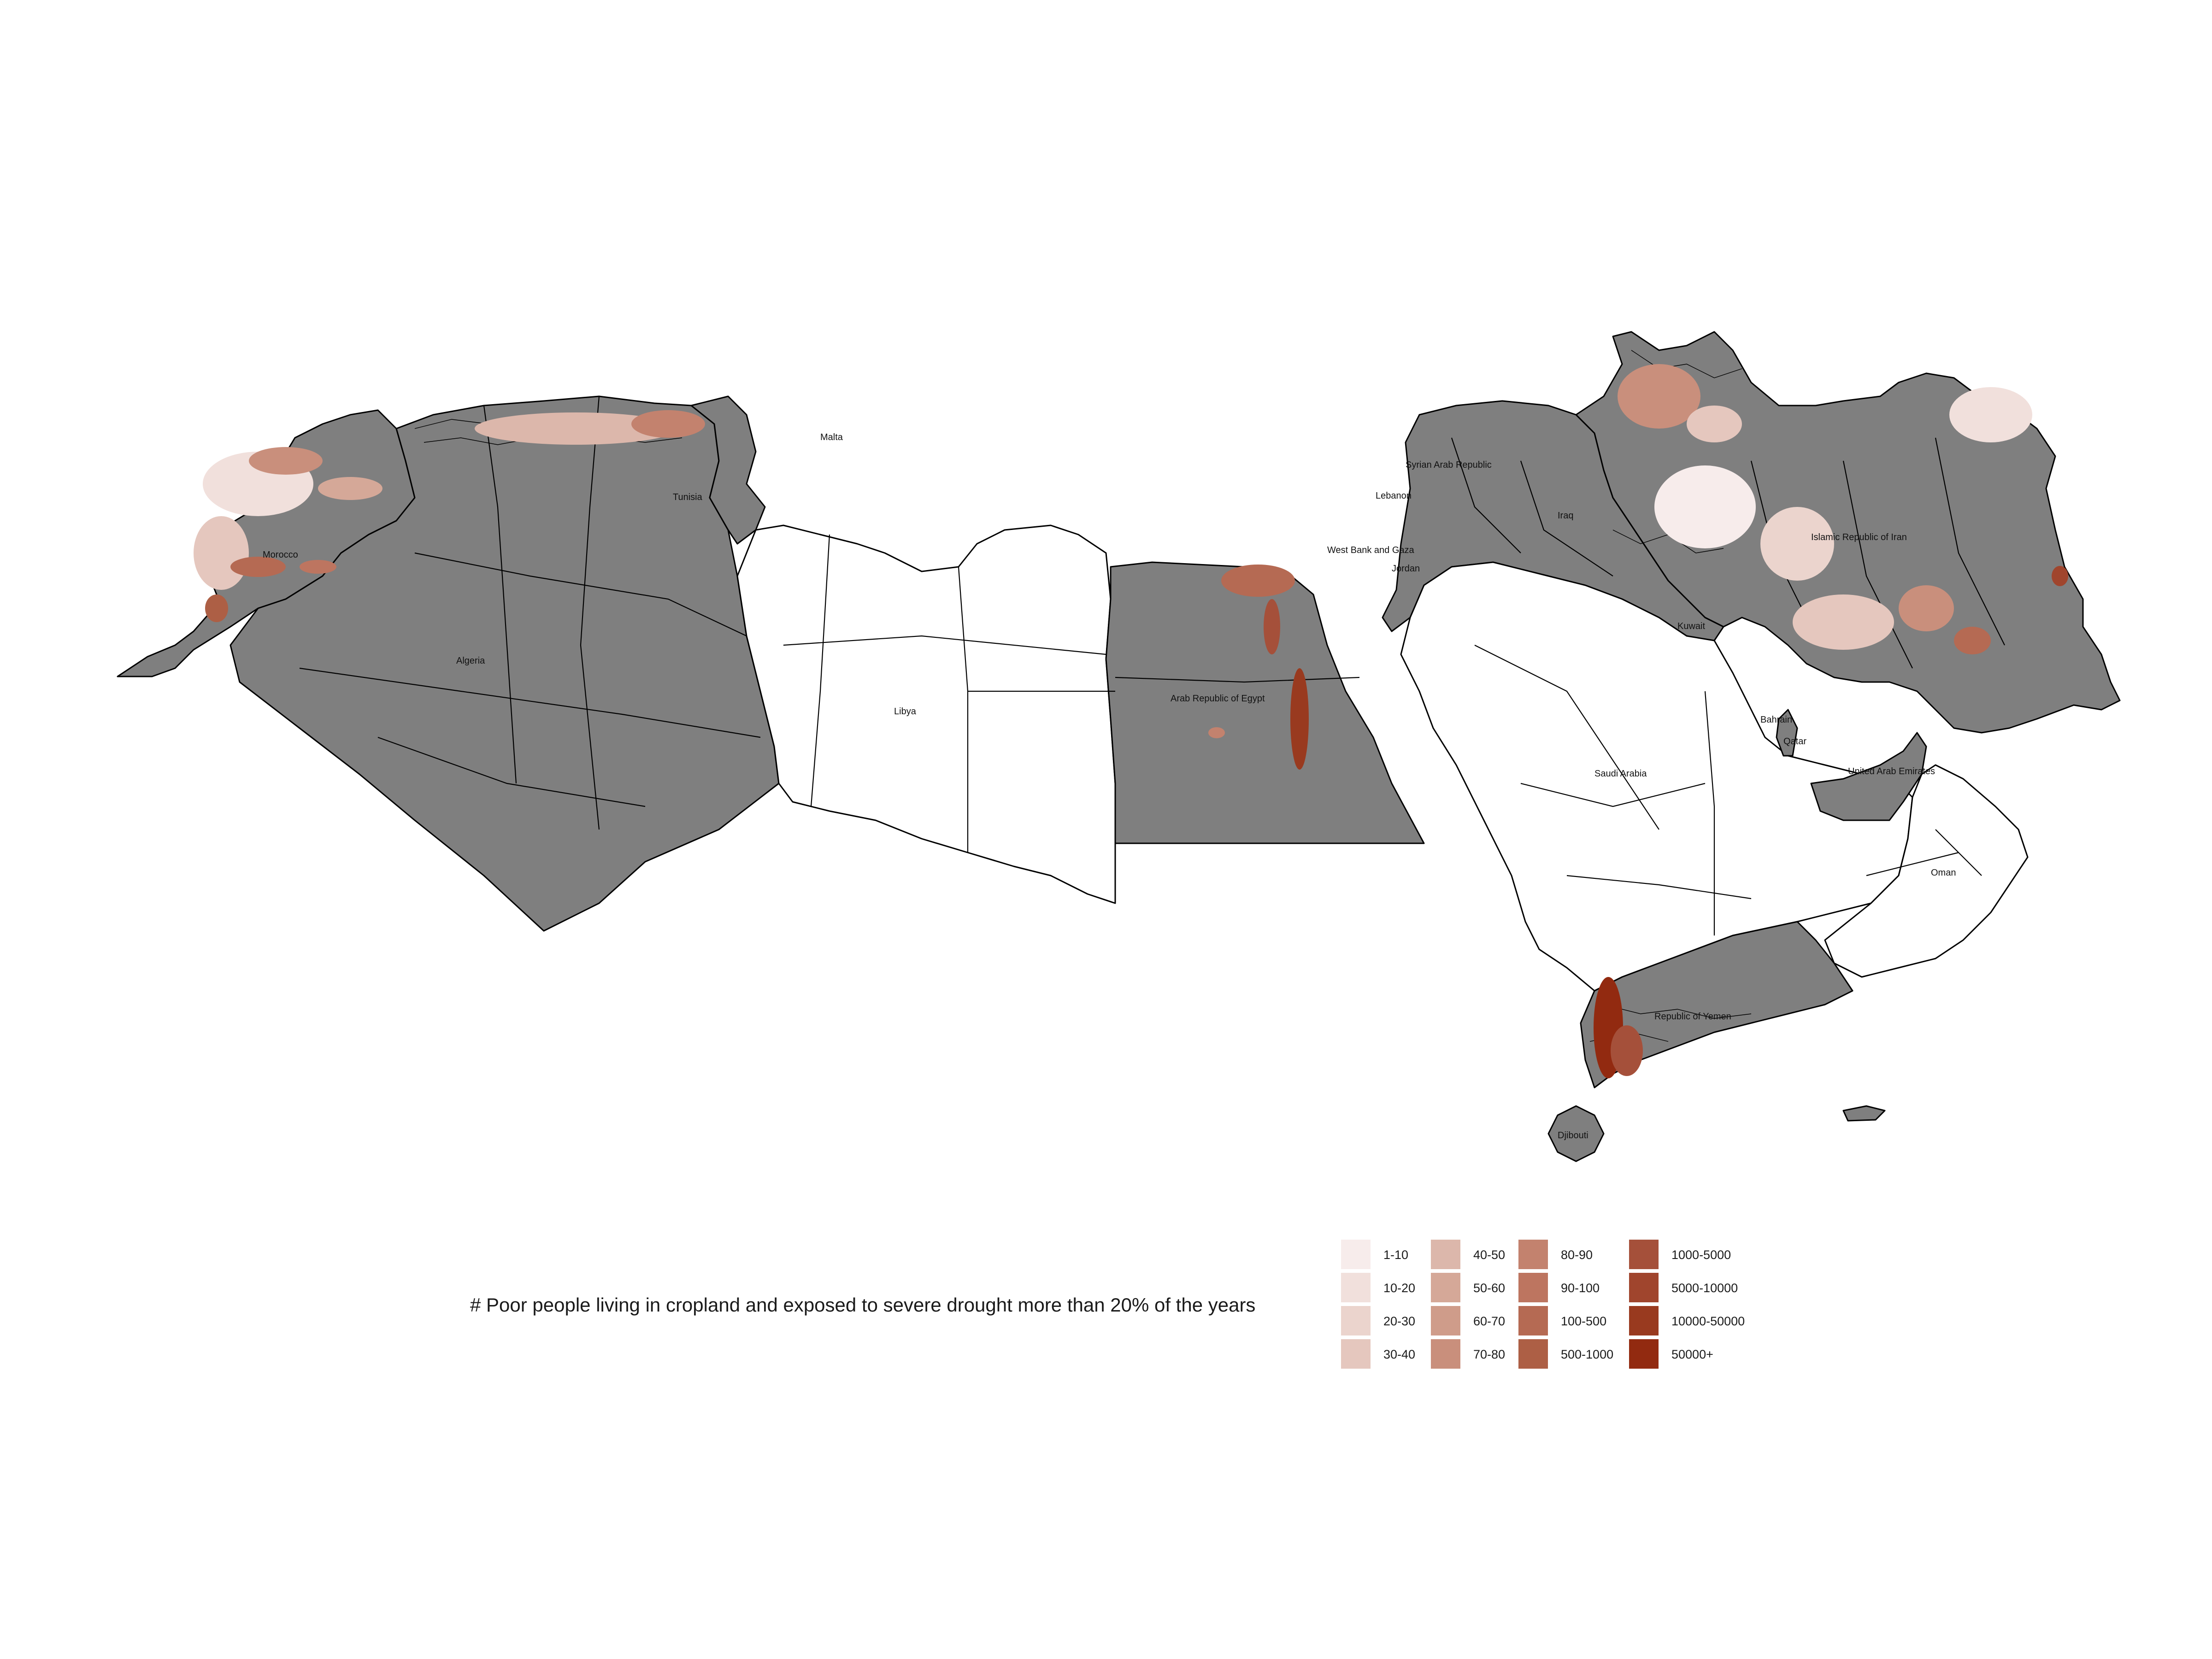  What do you see at coordinates (1565, 516) in the screenshot?
I see `label-iraq: Iraq` at bounding box center [1565, 516].